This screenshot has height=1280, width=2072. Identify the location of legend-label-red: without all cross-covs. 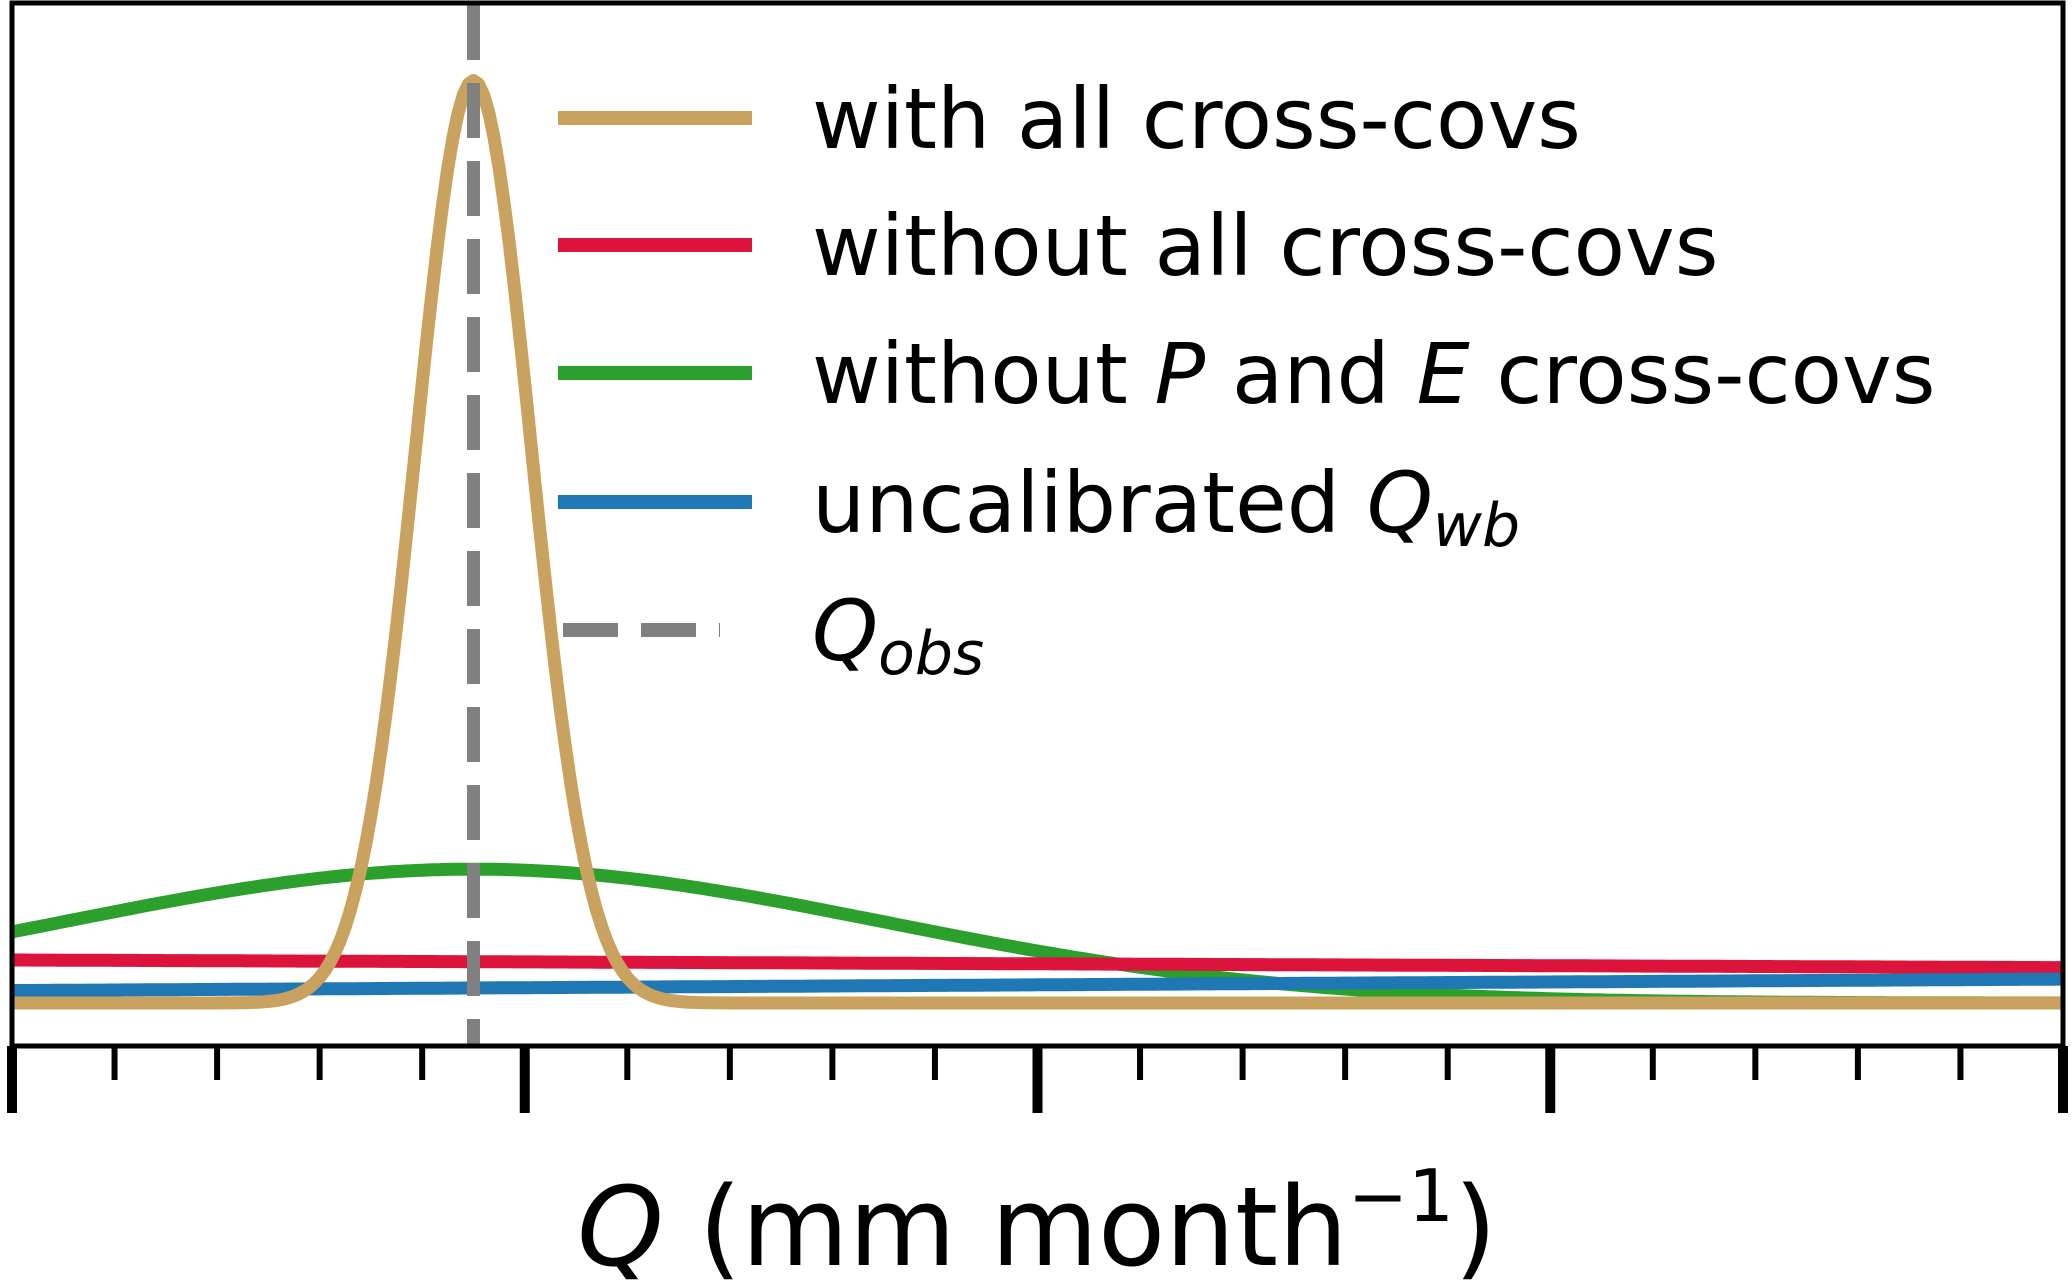
(1265, 246).